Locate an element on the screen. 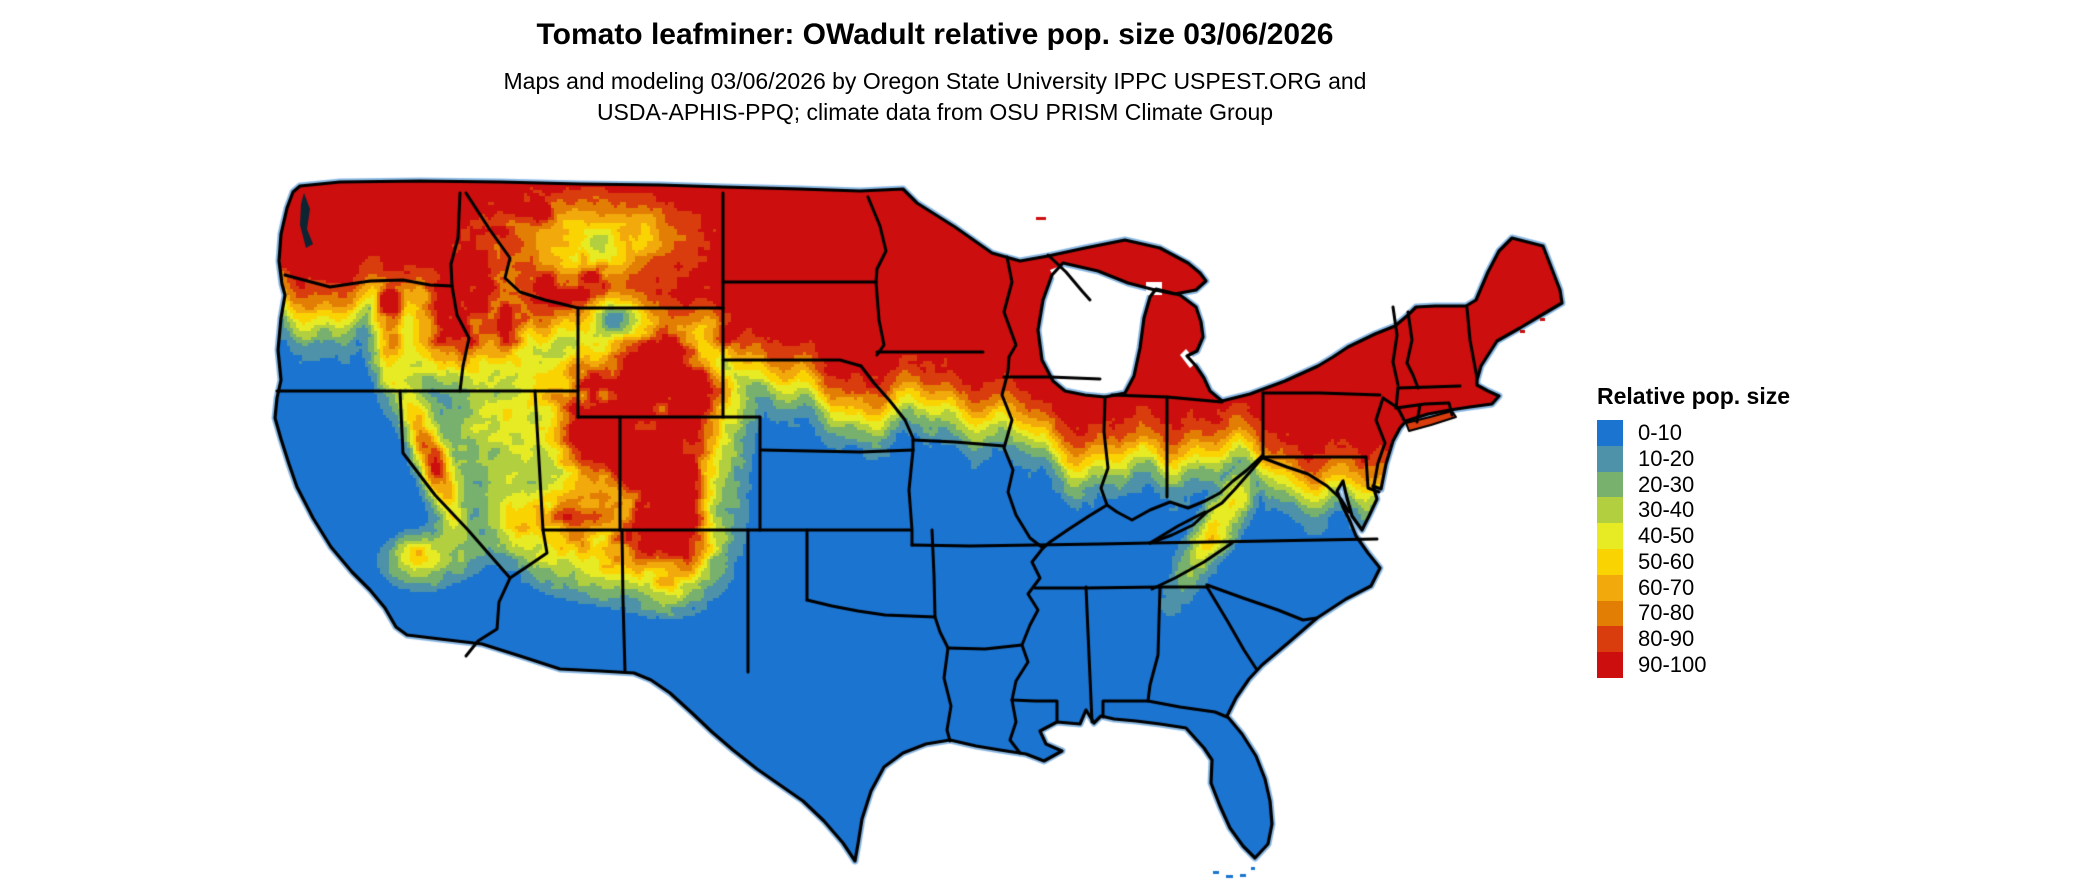  legend-item: 10-20 is located at coordinates (1693, 459).